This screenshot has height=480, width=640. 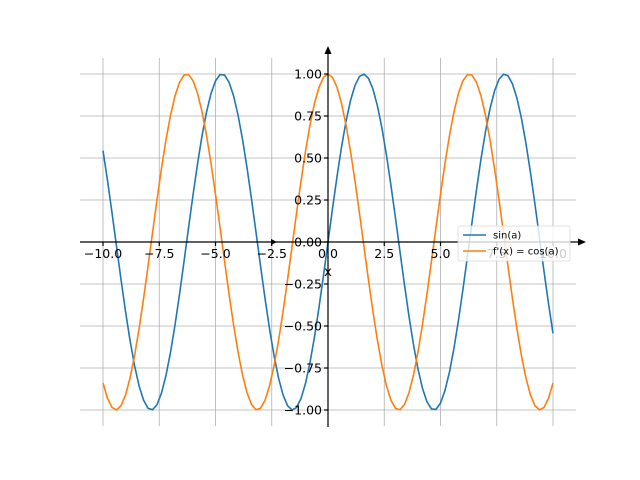 I want to click on x-tick-label-2: −5.0, so click(x=215, y=253).